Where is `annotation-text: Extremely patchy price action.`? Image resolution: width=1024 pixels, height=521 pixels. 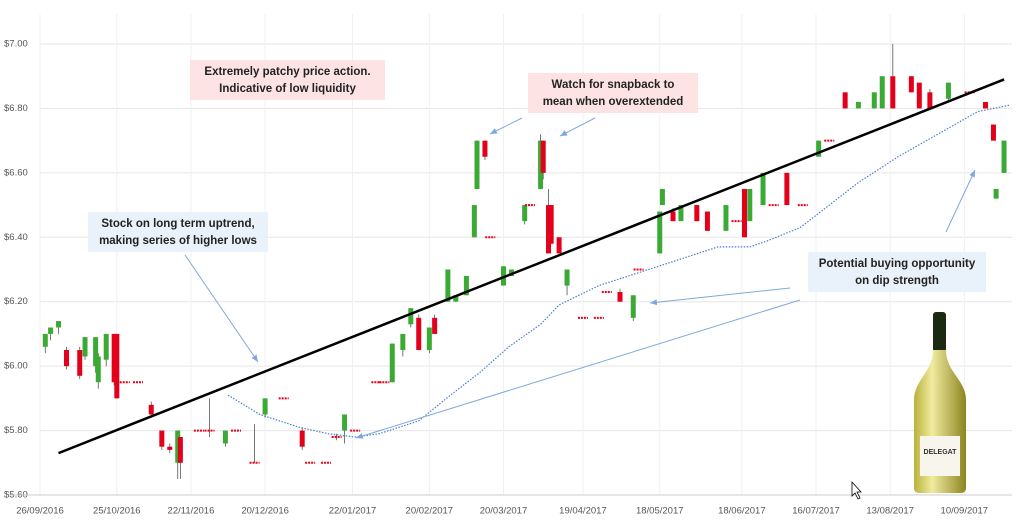 annotation-text: Extremely patchy price action. is located at coordinates (287, 72).